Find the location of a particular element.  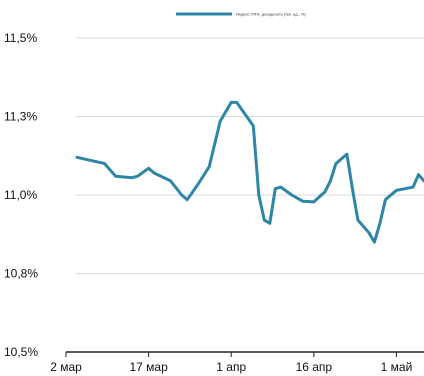

x-tick-label: 2 мар is located at coordinates (66, 367).